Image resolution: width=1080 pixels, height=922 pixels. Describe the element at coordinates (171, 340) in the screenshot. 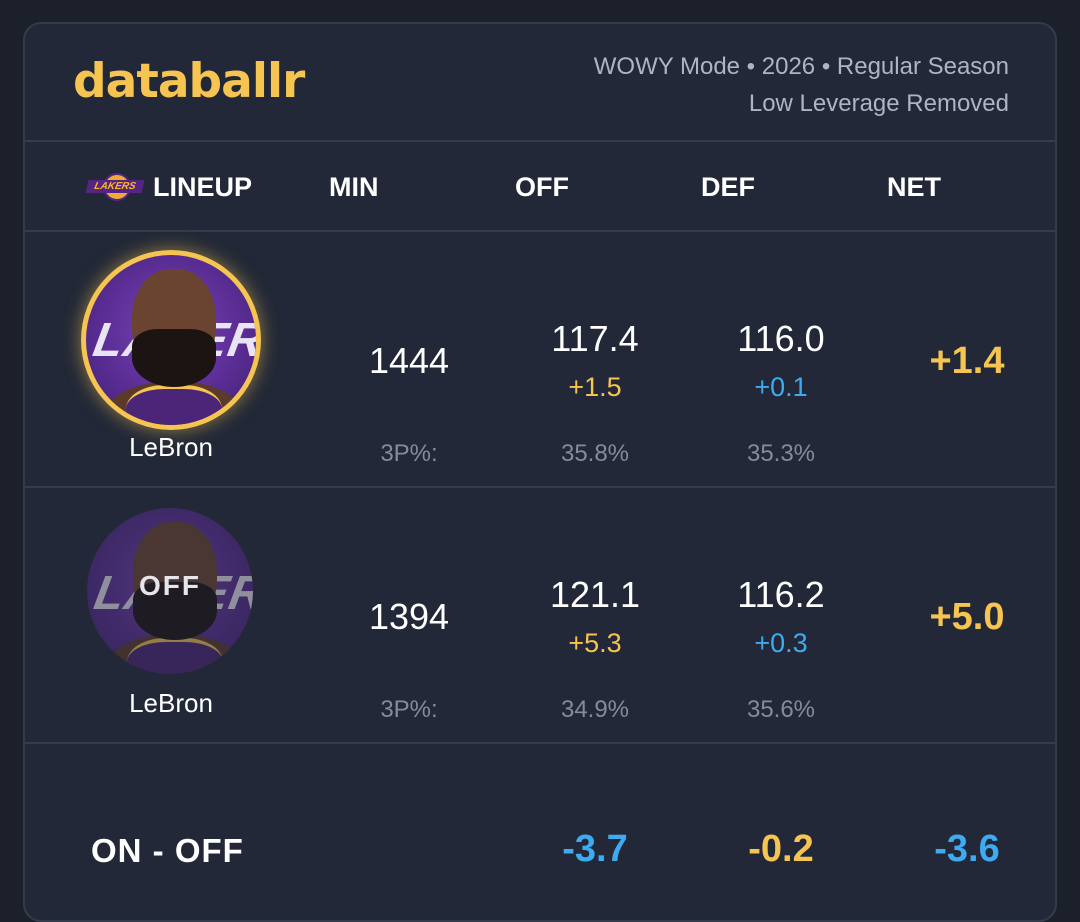

I see `player-avatar-on: LAKERS` at that location.